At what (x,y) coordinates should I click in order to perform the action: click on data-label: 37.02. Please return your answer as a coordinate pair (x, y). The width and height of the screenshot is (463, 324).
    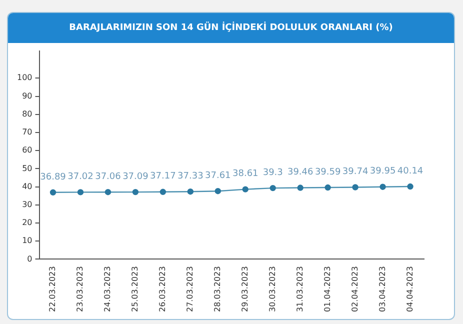
    Looking at the image, I should click on (81, 177).